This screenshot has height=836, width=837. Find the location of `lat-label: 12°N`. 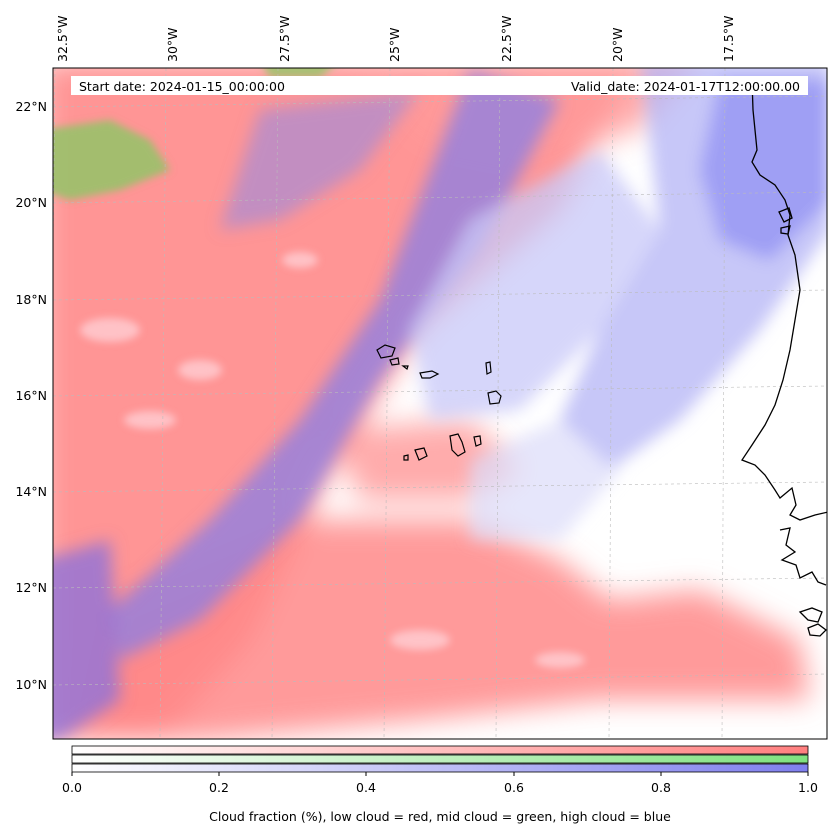

lat-label: 12°N is located at coordinates (31, 587).